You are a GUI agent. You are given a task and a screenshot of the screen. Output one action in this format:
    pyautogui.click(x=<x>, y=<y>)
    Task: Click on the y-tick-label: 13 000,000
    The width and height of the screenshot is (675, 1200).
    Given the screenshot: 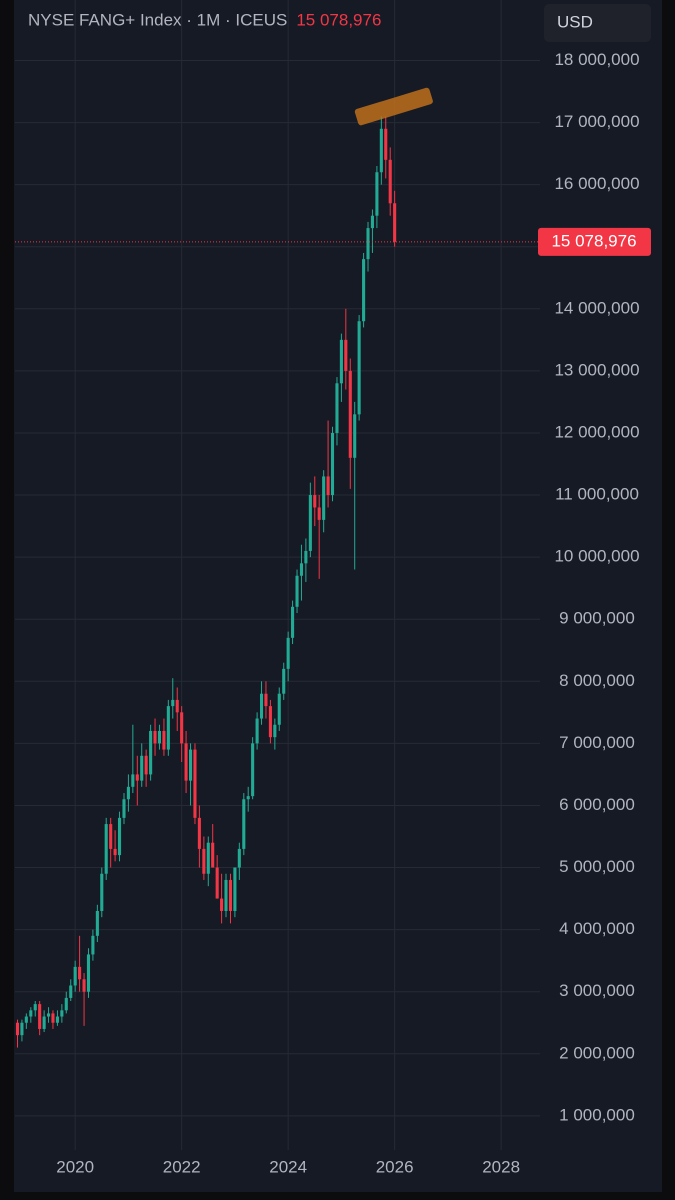 What is the action you would take?
    pyautogui.click(x=596, y=369)
    